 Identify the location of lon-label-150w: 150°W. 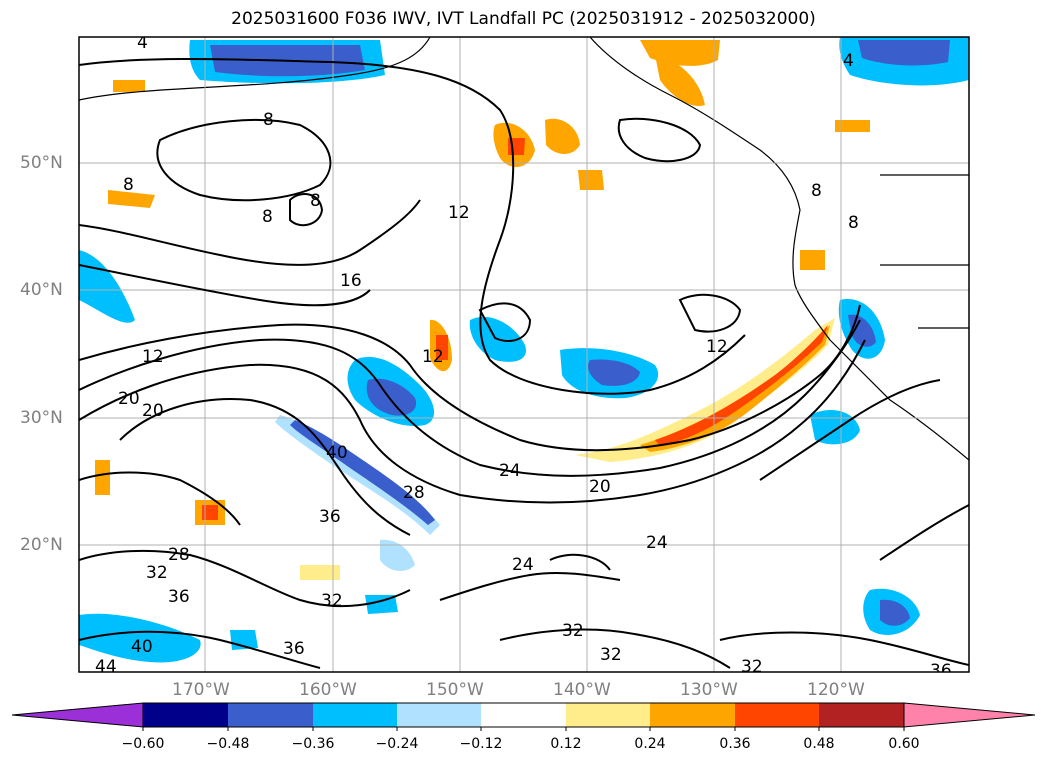
(455, 690).